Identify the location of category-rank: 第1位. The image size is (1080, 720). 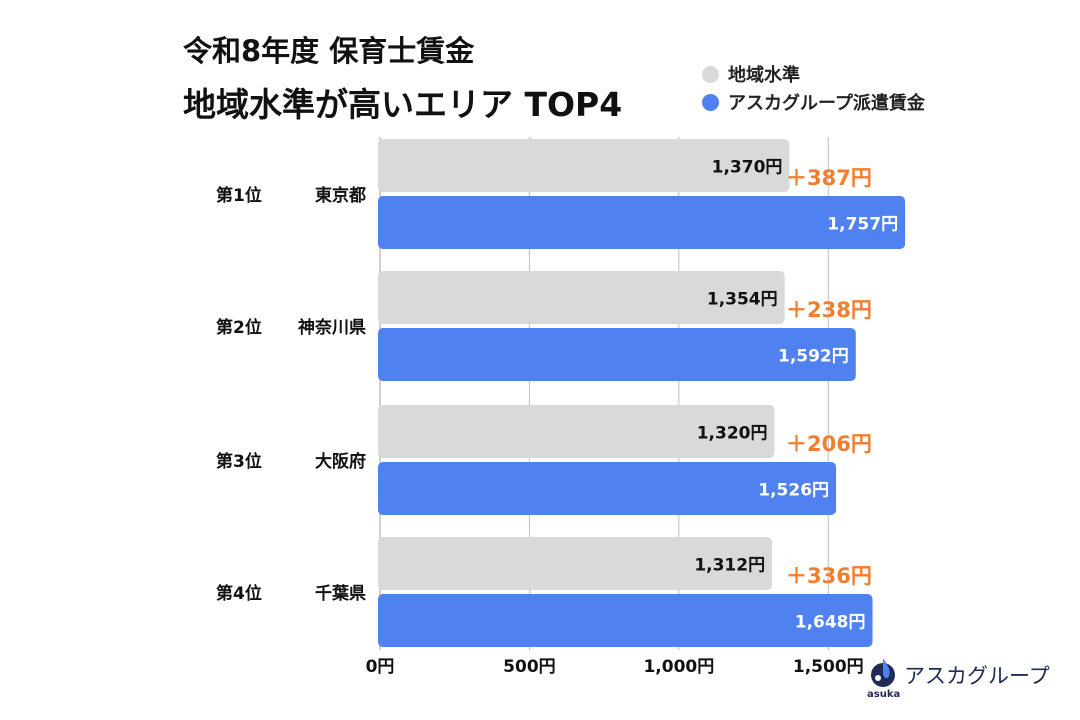
(239, 195).